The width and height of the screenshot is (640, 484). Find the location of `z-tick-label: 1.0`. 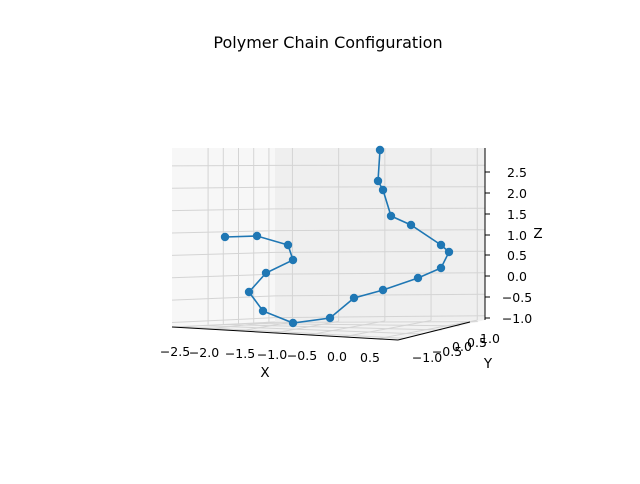

z-tick-label: 1.0 is located at coordinates (517, 235).